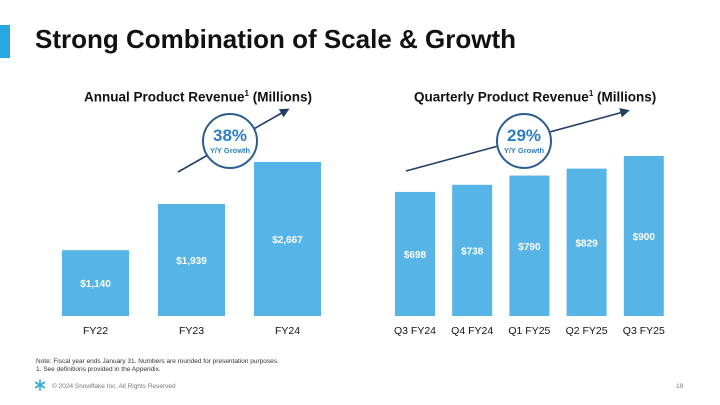 This screenshot has height=405, width=720. I want to click on title-accent-bar, so click(5, 41).